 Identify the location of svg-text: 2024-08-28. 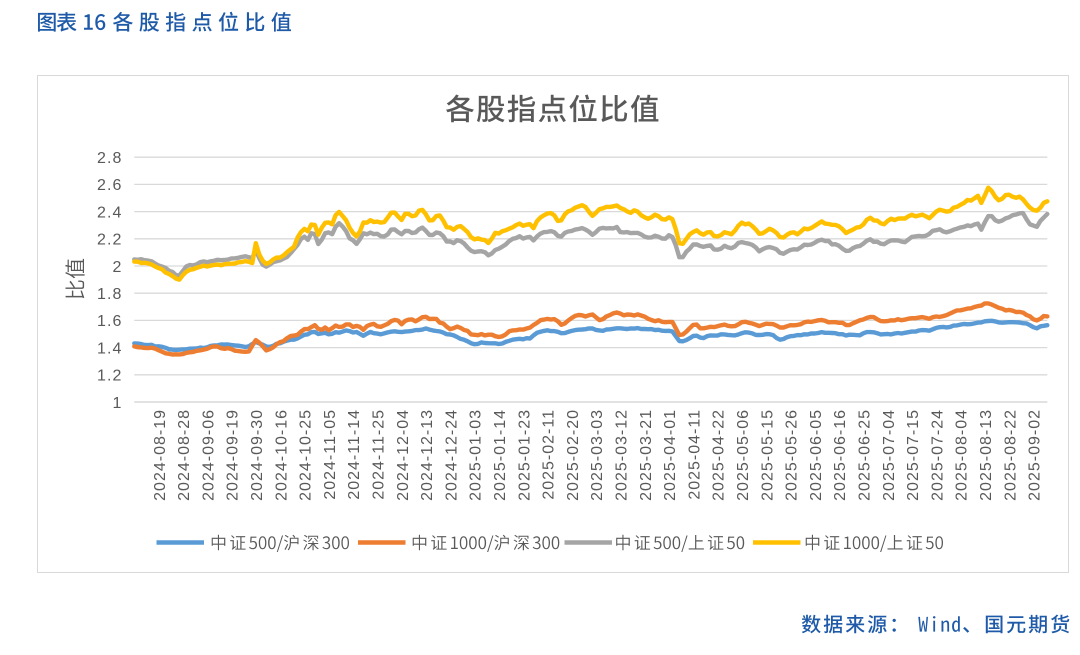
(184, 455).